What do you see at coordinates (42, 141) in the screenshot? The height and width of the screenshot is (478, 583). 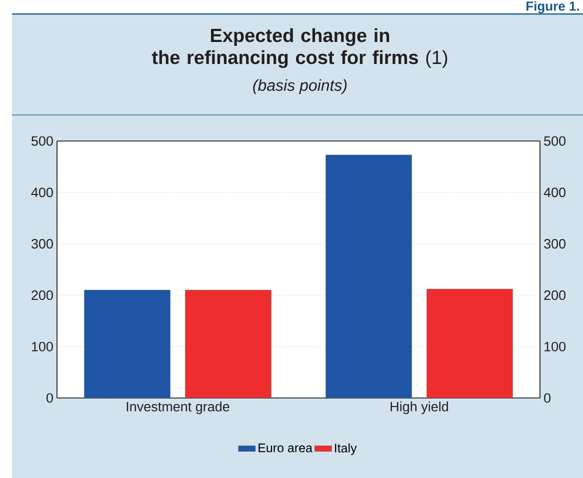 I see `y-tick-label: 500` at bounding box center [42, 141].